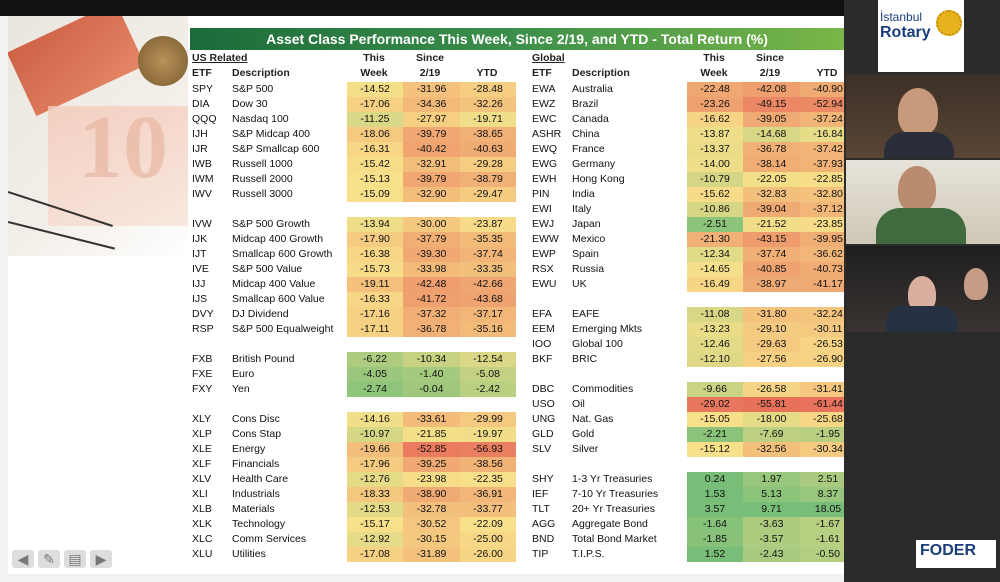 This screenshot has height=582, width=1000. I want to click on rotary-logo-line1: İstanbul, so click(901, 17).